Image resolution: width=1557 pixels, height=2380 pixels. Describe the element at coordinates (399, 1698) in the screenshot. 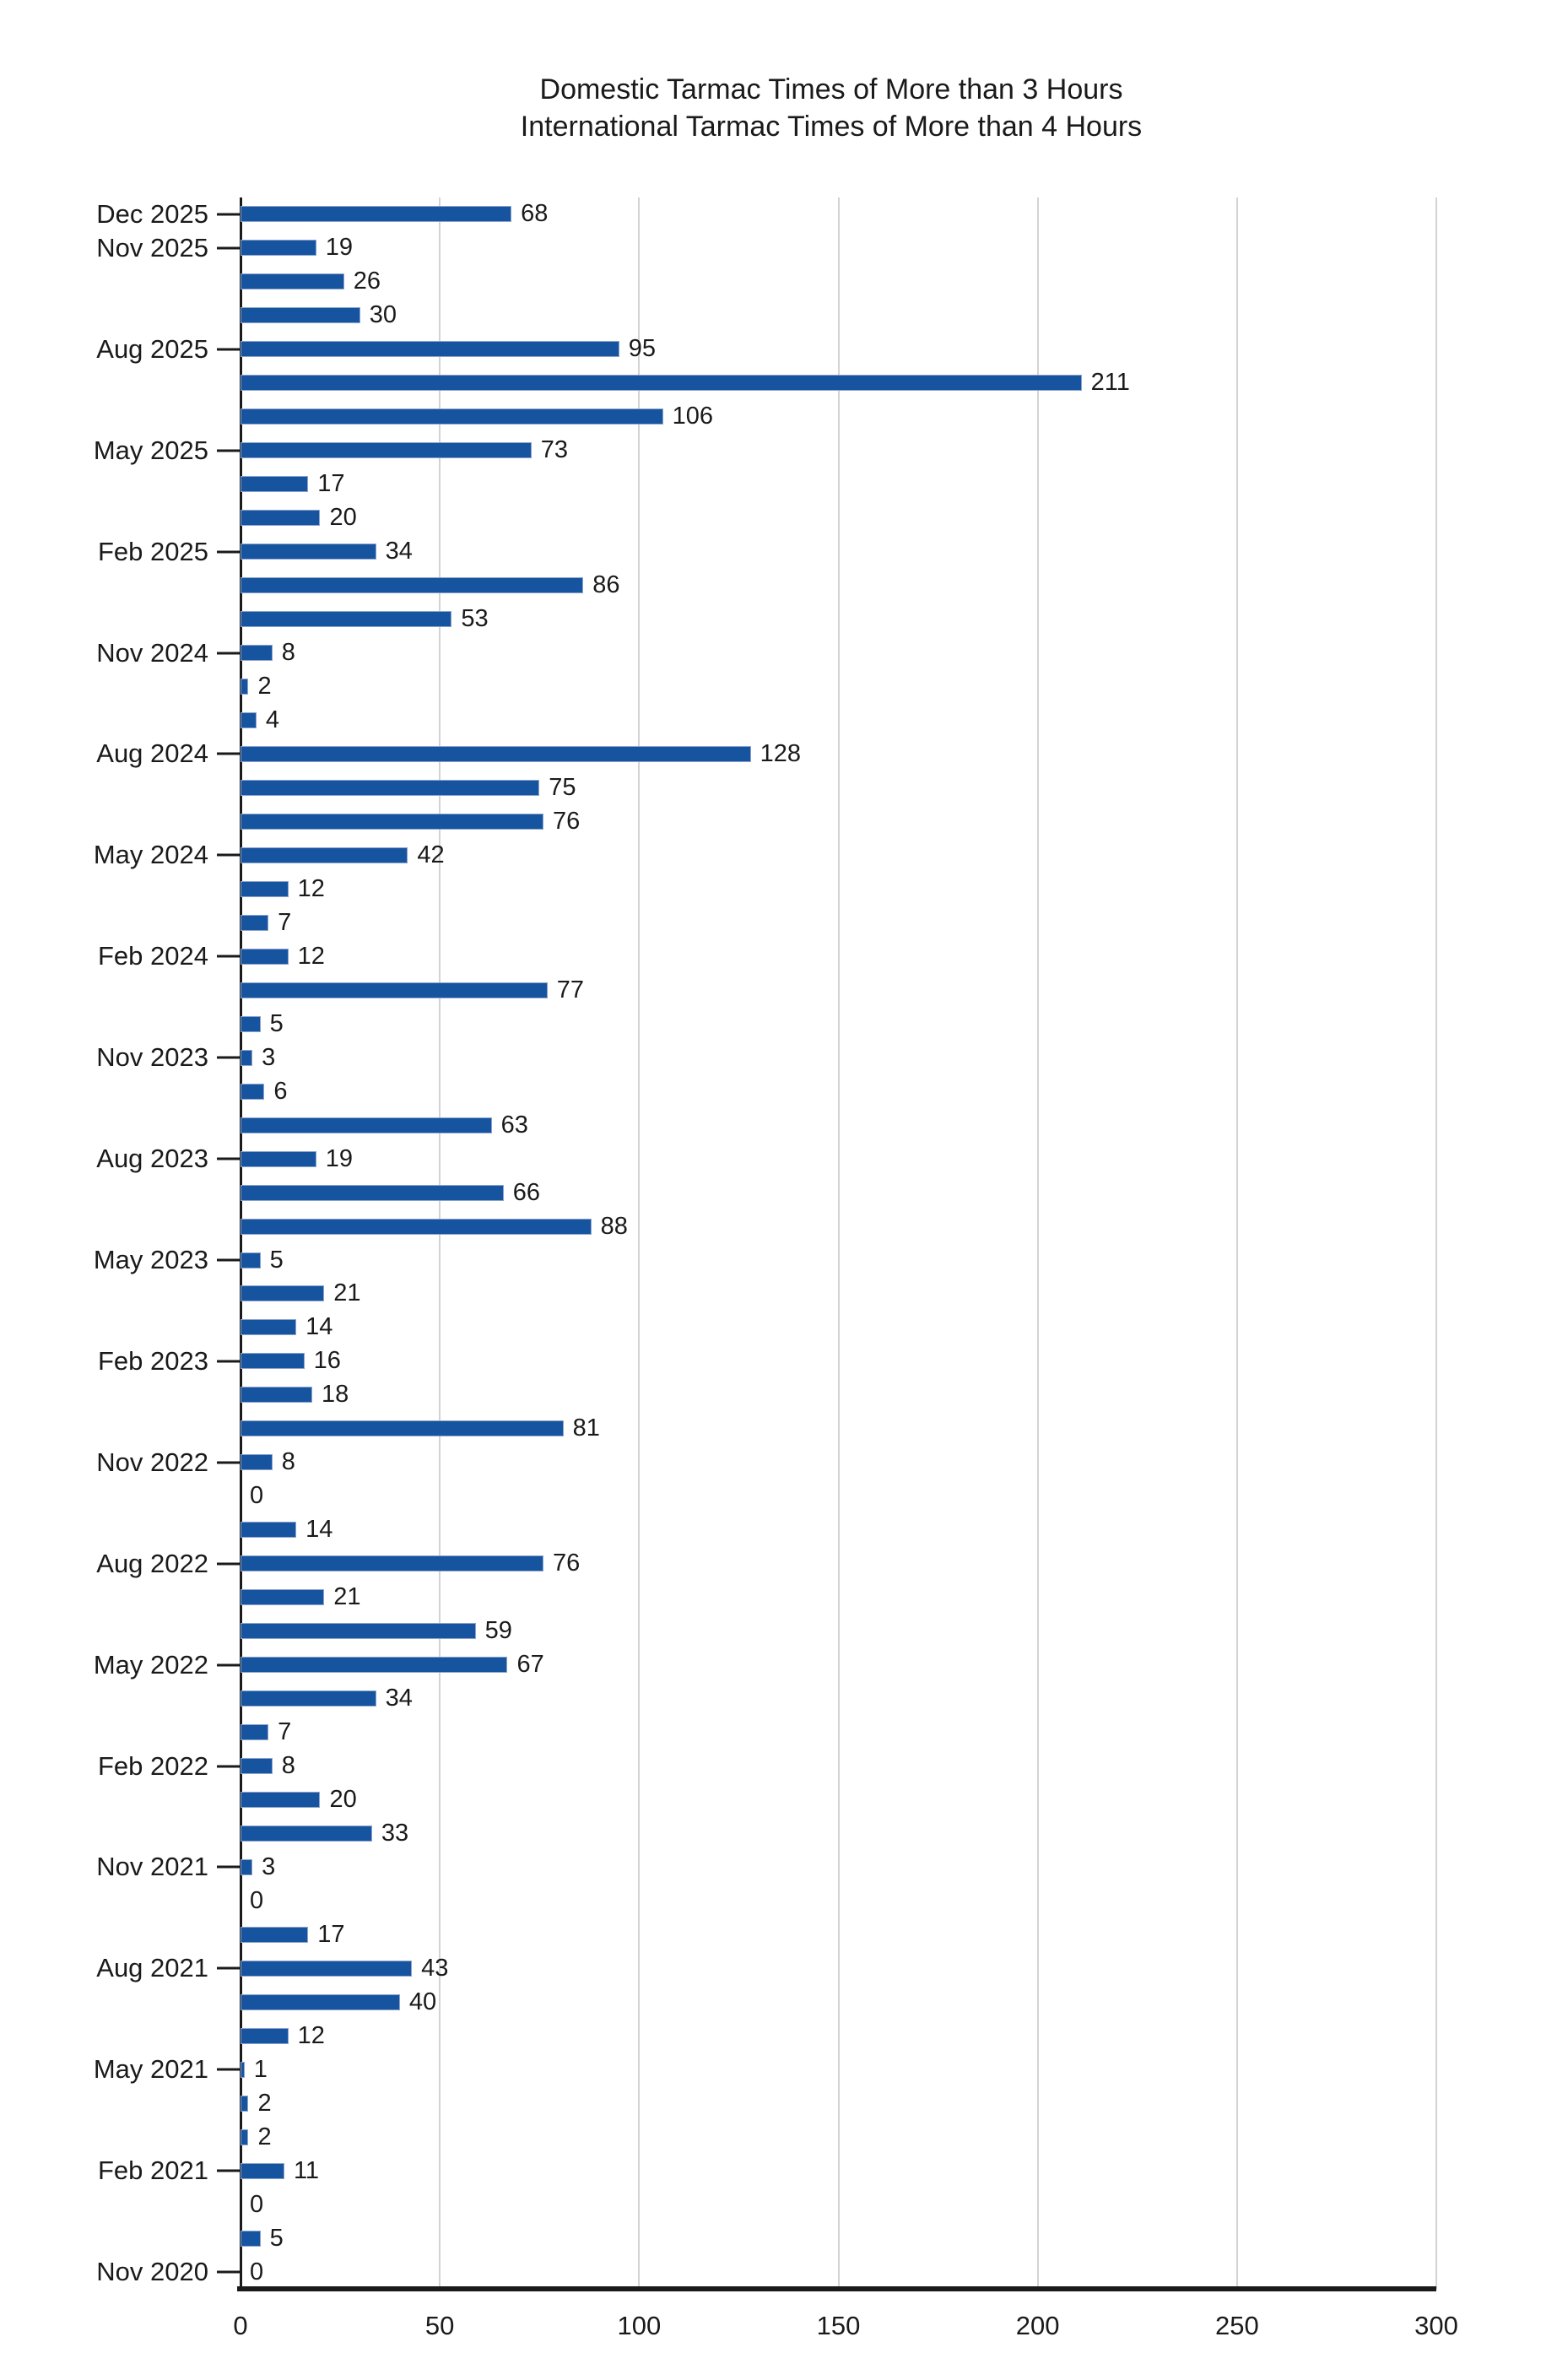

I see `bar-value-label: 34` at that location.